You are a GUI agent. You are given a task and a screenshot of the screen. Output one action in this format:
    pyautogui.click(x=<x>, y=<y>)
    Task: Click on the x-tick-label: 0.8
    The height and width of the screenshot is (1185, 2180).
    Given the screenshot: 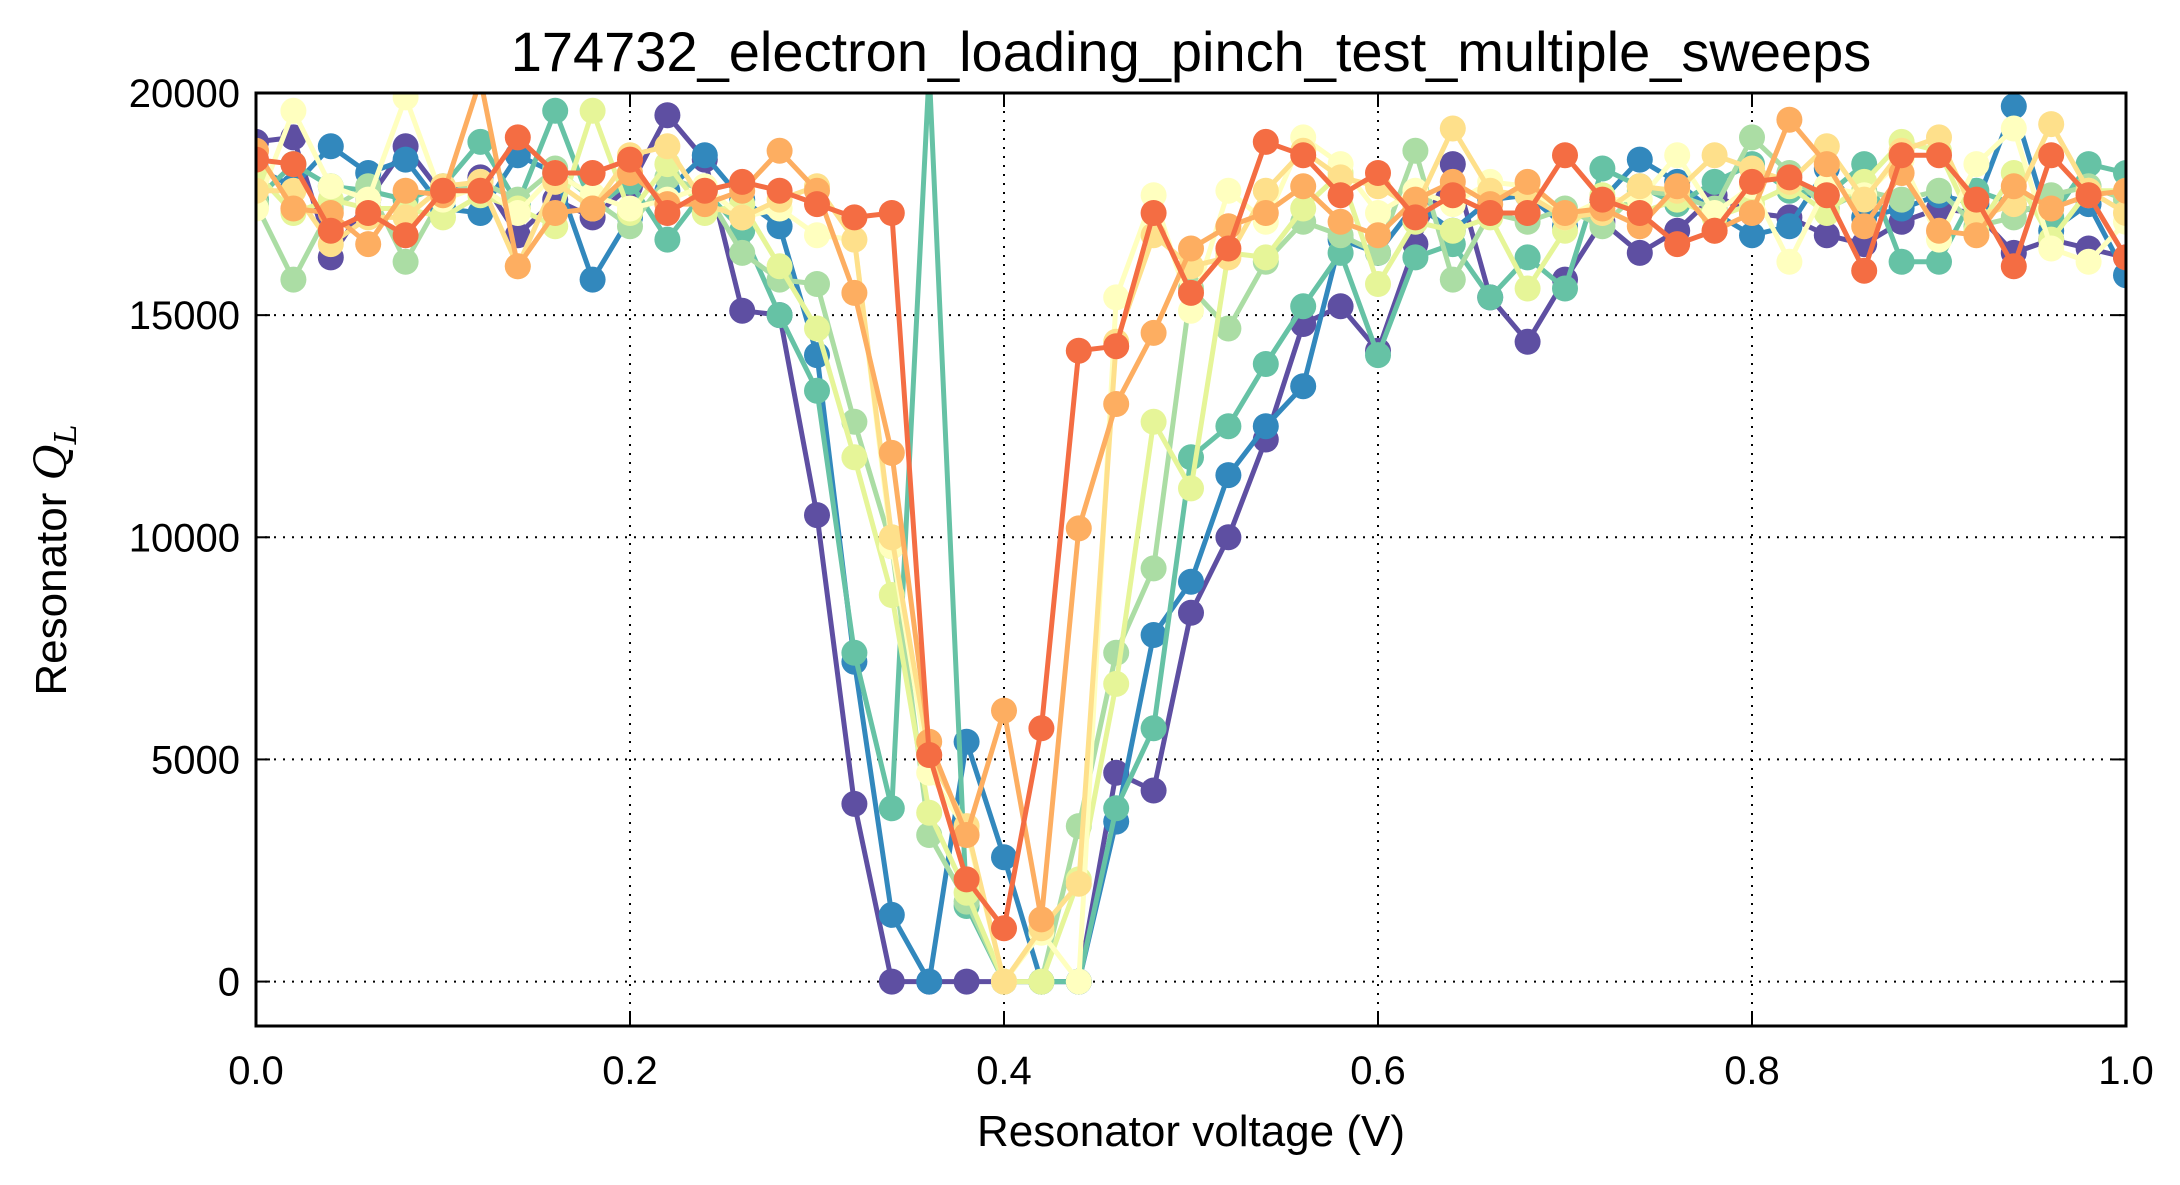 What is the action you would take?
    pyautogui.click(x=1752, y=1071)
    